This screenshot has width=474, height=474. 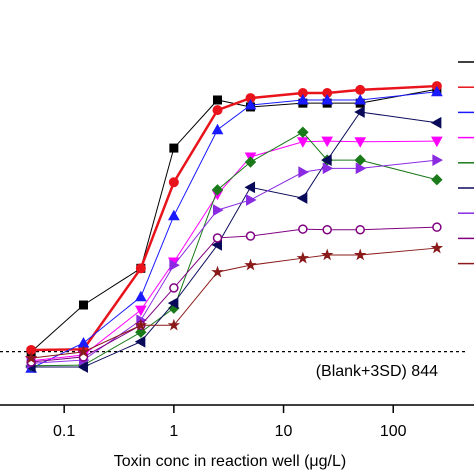 I want to click on annotation: (Blank+3SD) 844, so click(x=377, y=371).